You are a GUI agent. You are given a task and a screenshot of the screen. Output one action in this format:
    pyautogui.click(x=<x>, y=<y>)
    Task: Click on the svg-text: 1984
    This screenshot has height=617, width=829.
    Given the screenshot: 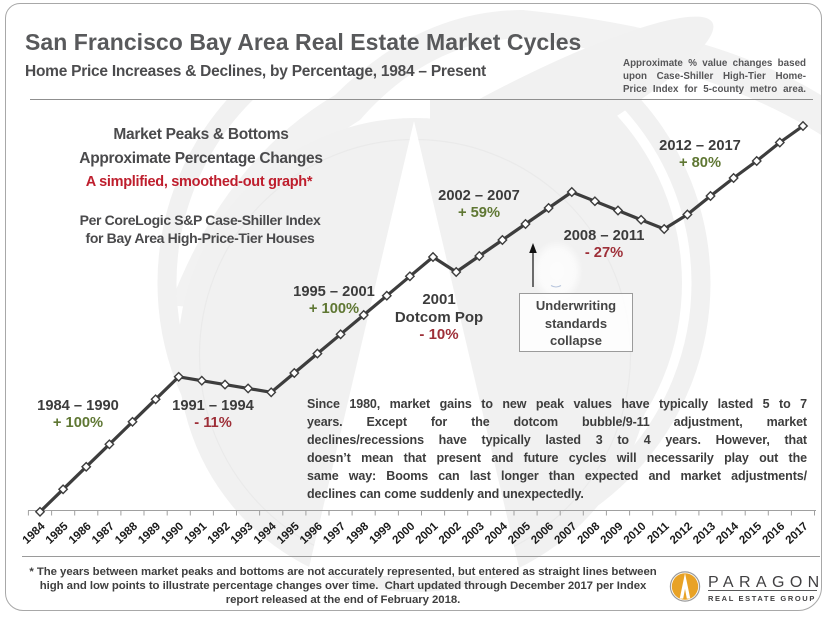 What is the action you would take?
    pyautogui.click(x=34, y=533)
    